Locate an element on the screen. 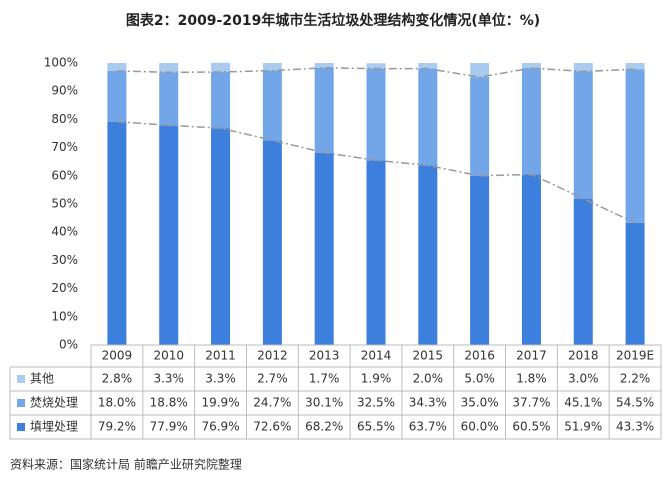 This screenshot has height=487, width=667. y-tick-label: 30% is located at coordinates (64, 260).